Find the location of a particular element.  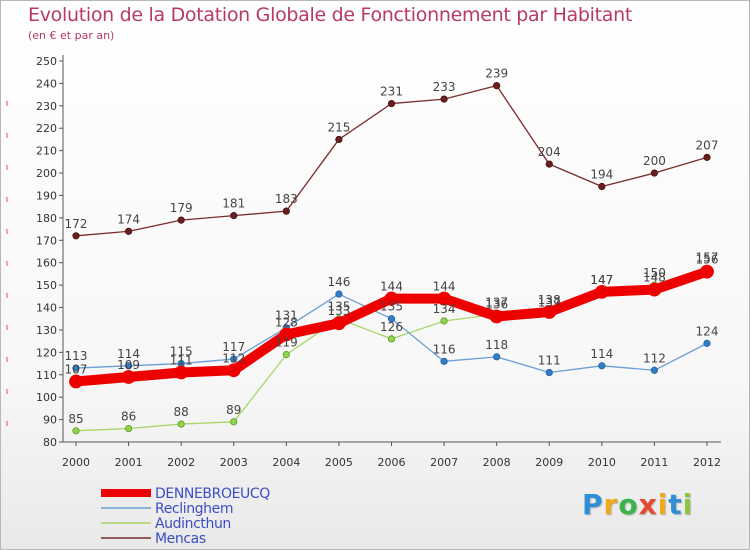

y-tick-label: 80 is located at coordinates (50, 442).